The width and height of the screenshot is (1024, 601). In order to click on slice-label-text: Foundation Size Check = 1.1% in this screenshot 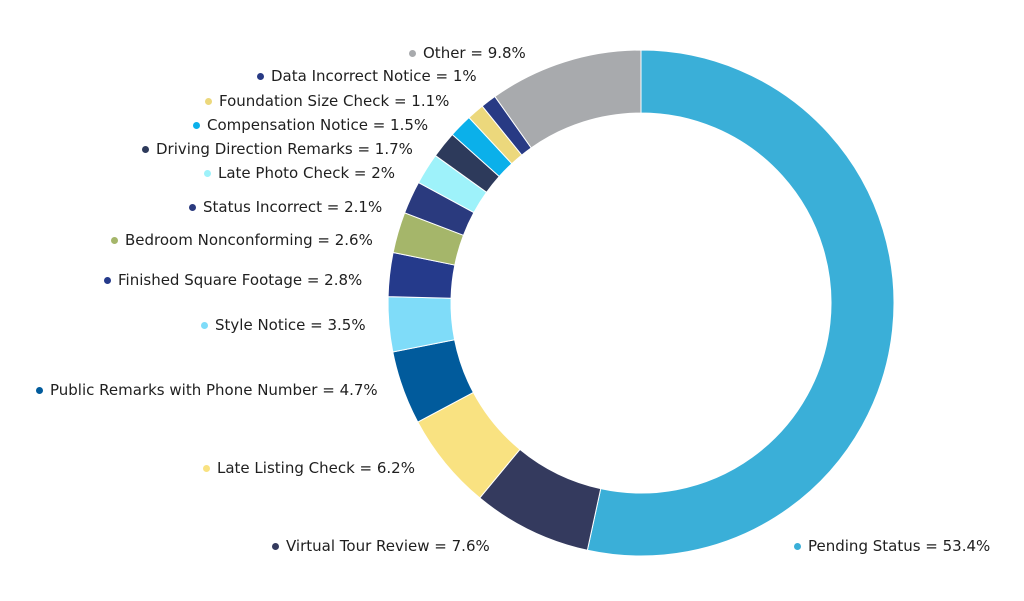, I will do `click(334, 101)`.